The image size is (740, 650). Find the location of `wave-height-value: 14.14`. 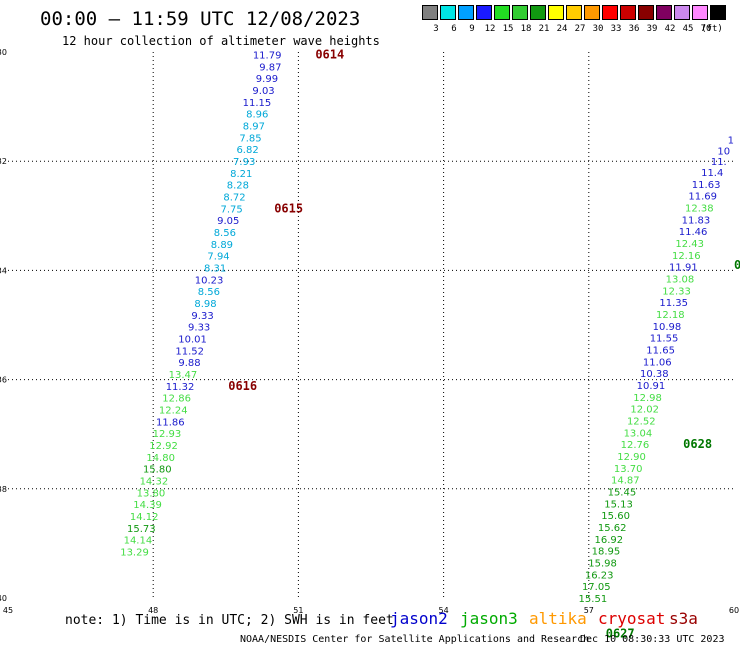

wave-height-value: 14.14 is located at coordinates (138, 541).